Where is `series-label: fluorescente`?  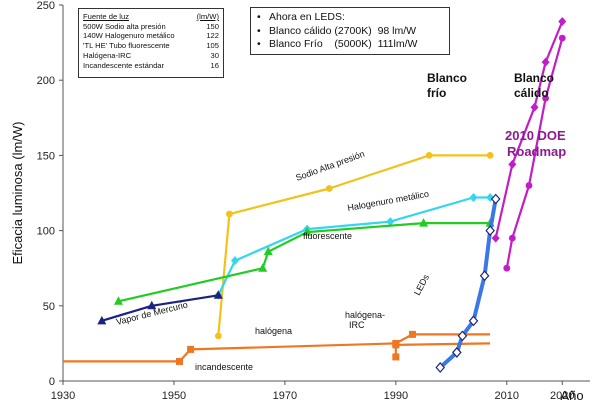
series-label: fluorescente is located at coordinates (327, 236).